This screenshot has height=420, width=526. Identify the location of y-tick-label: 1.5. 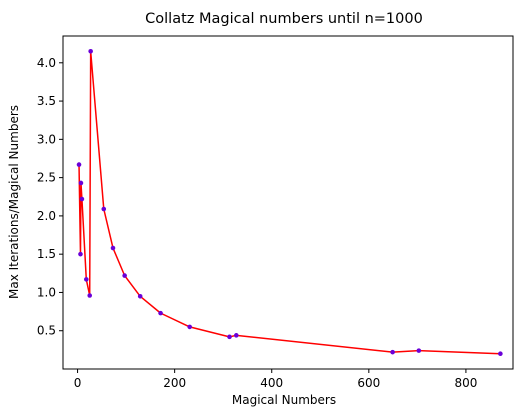
(46, 254).